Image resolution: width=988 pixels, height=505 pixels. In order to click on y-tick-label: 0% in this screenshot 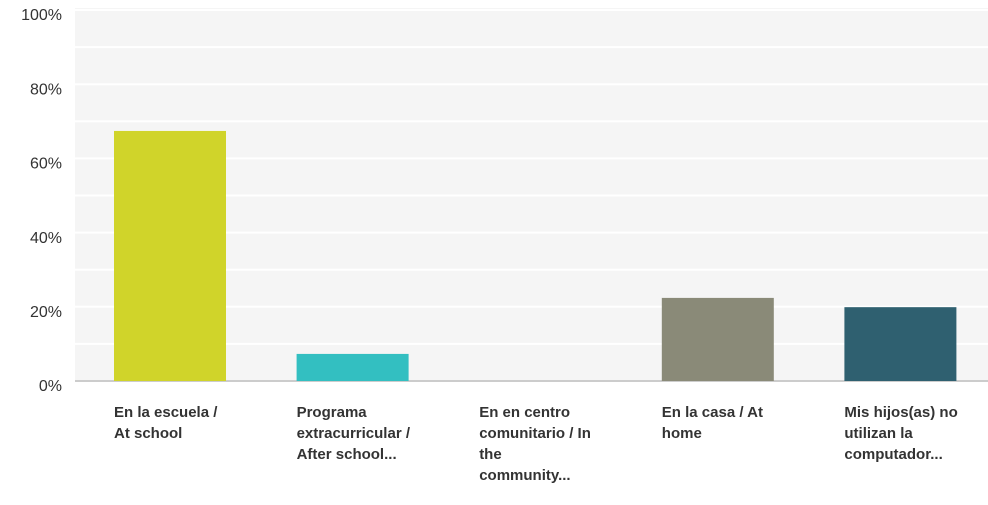, I will do `click(50, 386)`.